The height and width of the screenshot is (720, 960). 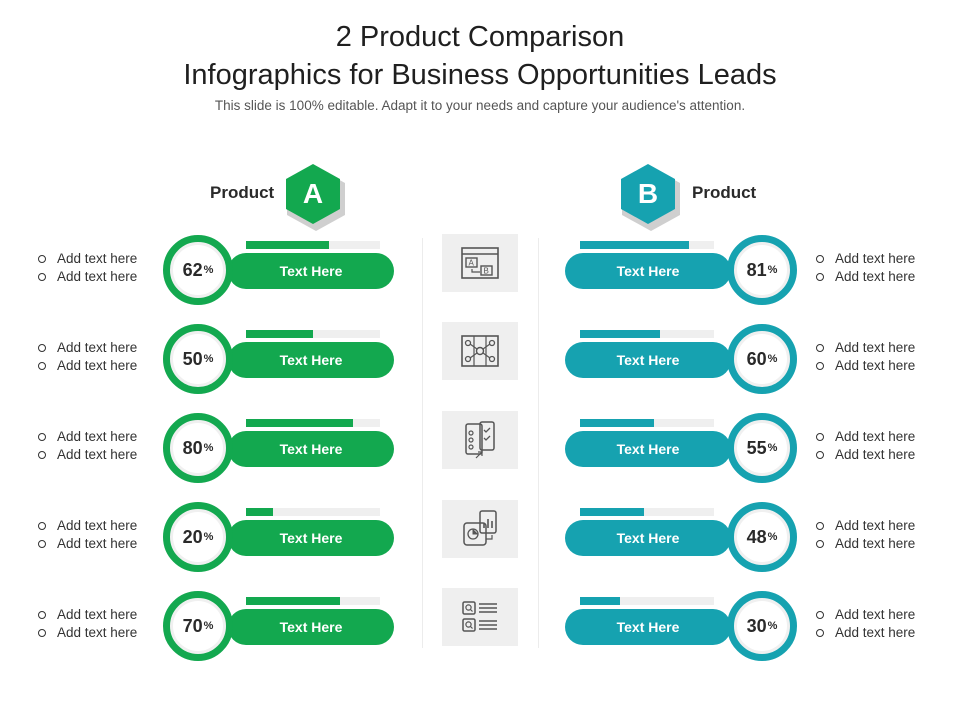 I want to click on percentage-value: 70, so click(x=192, y=625).